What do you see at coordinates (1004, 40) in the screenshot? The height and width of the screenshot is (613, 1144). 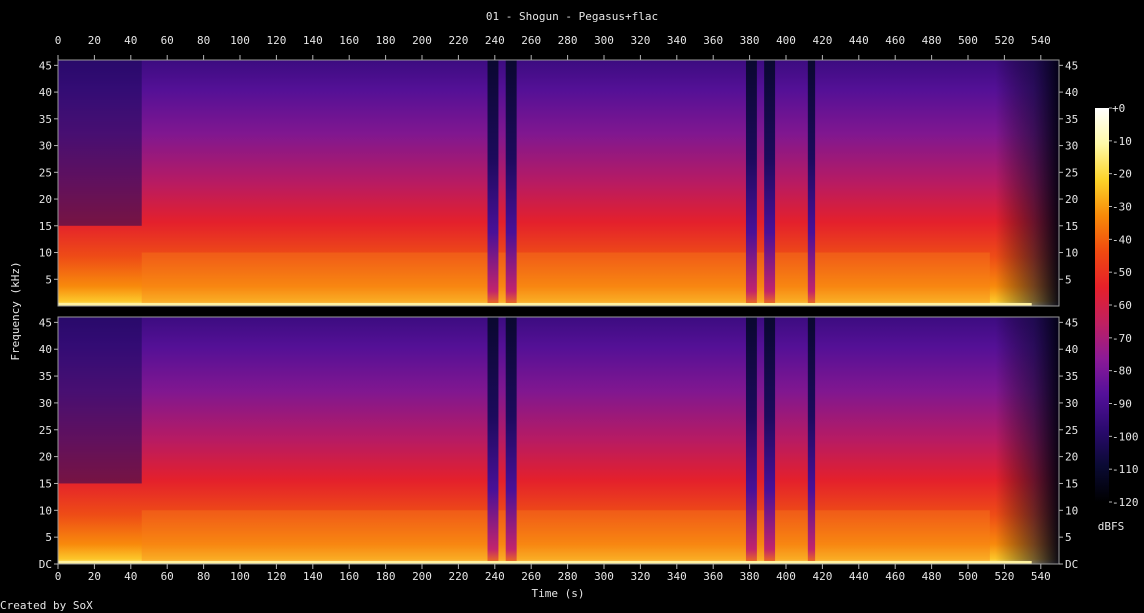 I see `x-tick-label-top: 520` at bounding box center [1004, 40].